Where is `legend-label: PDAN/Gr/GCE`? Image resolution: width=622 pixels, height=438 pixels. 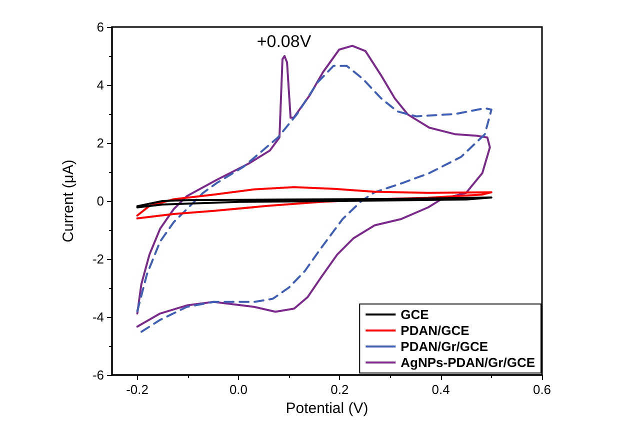
legend-label: PDAN/Gr/GCE is located at coordinates (444, 346).